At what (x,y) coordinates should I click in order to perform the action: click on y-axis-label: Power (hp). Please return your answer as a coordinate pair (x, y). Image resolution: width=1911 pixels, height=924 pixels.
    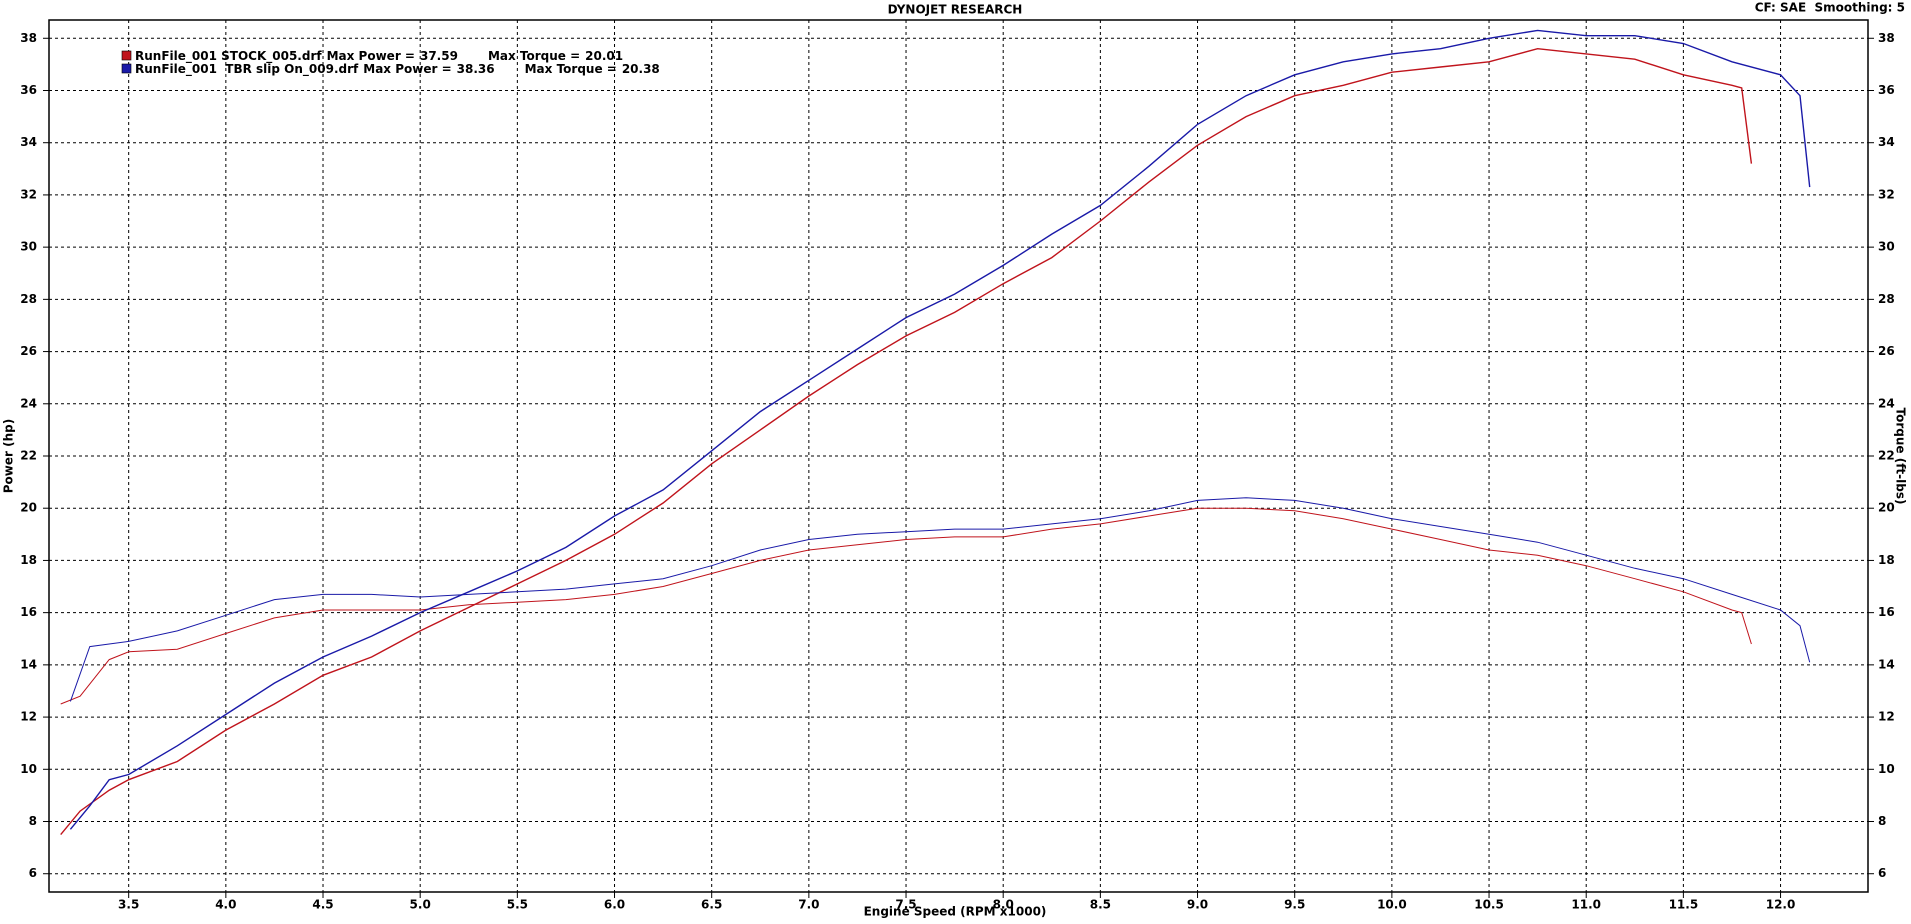
    Looking at the image, I should click on (9, 456).